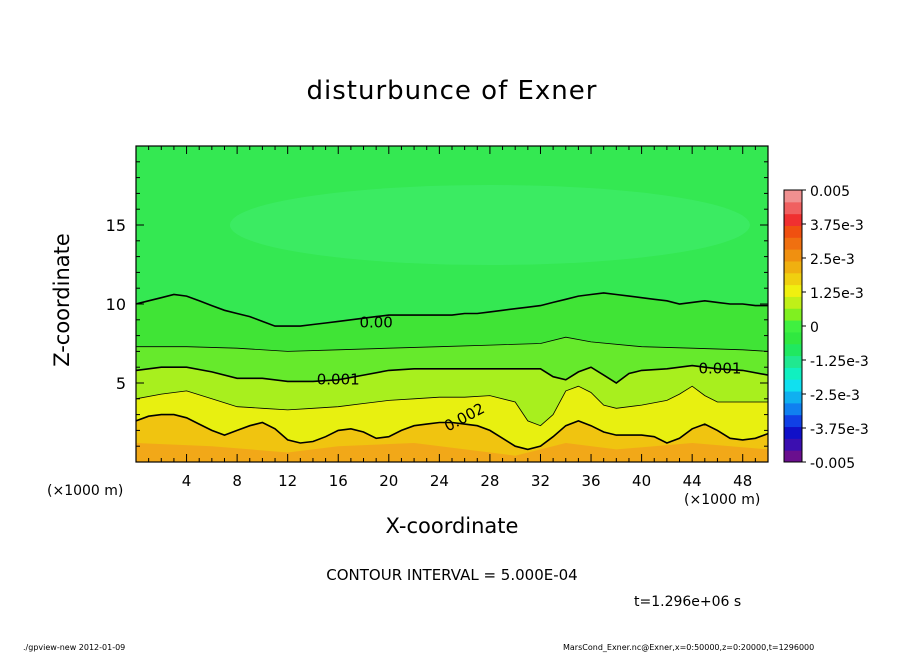 The image size is (904, 654). Describe the element at coordinates (814, 328) in the screenshot. I see `colorbar-label: 0` at that location.